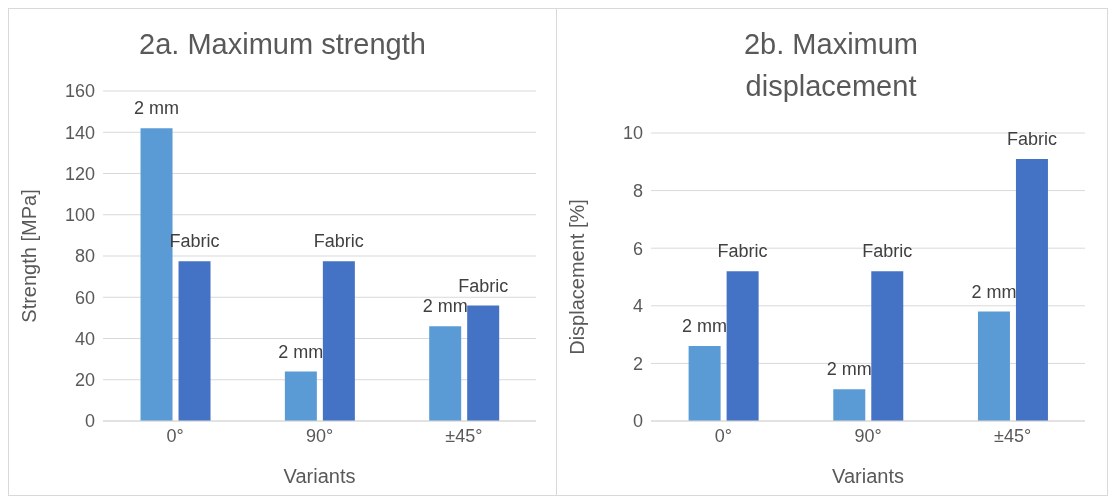  Describe the element at coordinates (577, 277) in the screenshot. I see `y-axis-title: Displacement [%]` at that location.